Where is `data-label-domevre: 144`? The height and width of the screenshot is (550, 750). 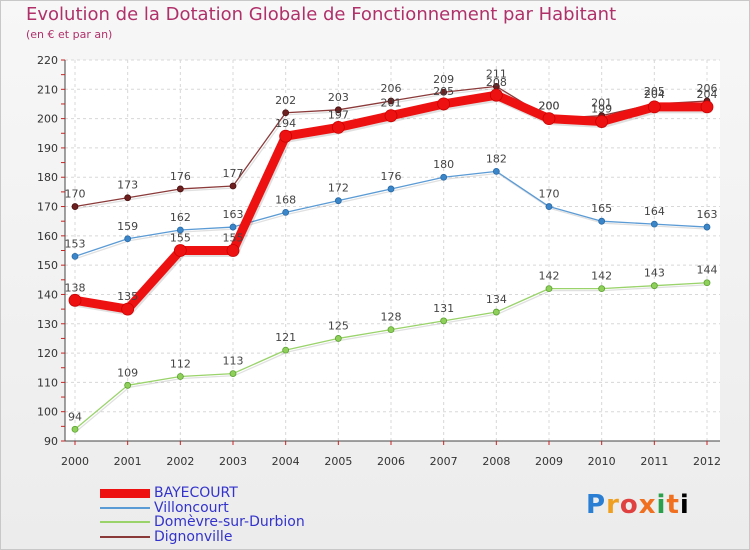 data-label-domevre: 144 is located at coordinates (707, 270).